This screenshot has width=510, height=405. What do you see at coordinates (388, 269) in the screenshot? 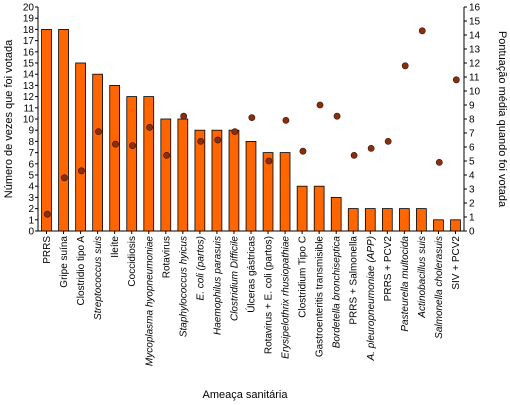
I see `x-tick-label: PRRS + PCV2` at bounding box center [388, 269].